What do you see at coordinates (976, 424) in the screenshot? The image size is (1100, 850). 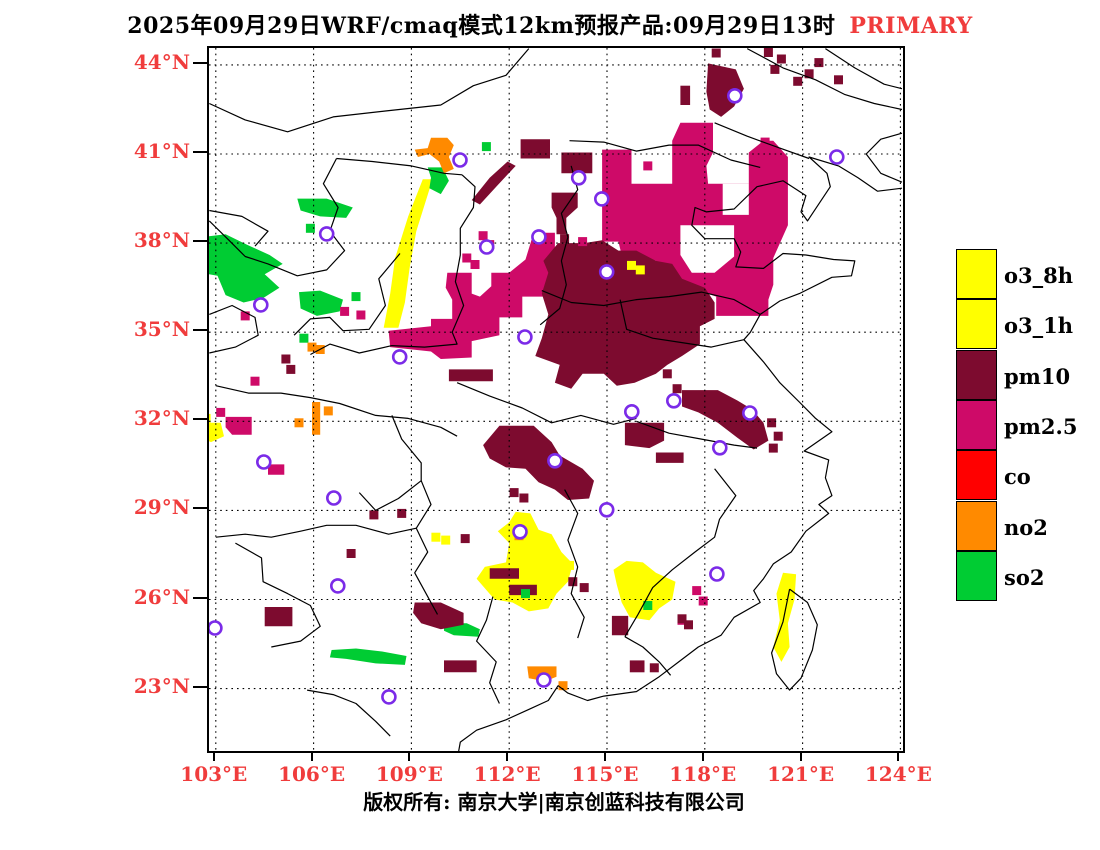 I see `legend-swatch-pm2.5` at bounding box center [976, 424].